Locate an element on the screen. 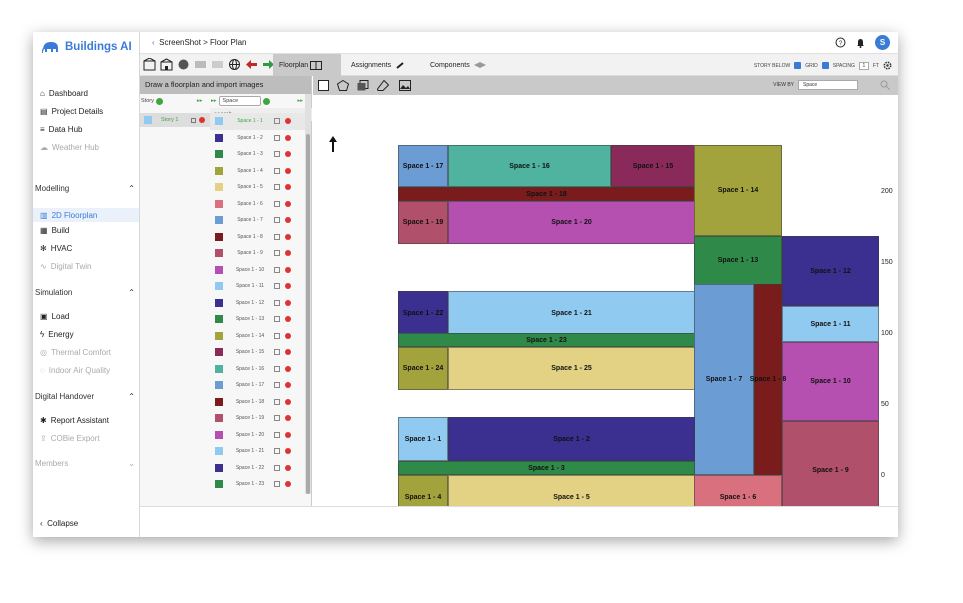 This screenshot has width=963, height=603. list-item: Space 1 - 7 is located at coordinates (258, 220).